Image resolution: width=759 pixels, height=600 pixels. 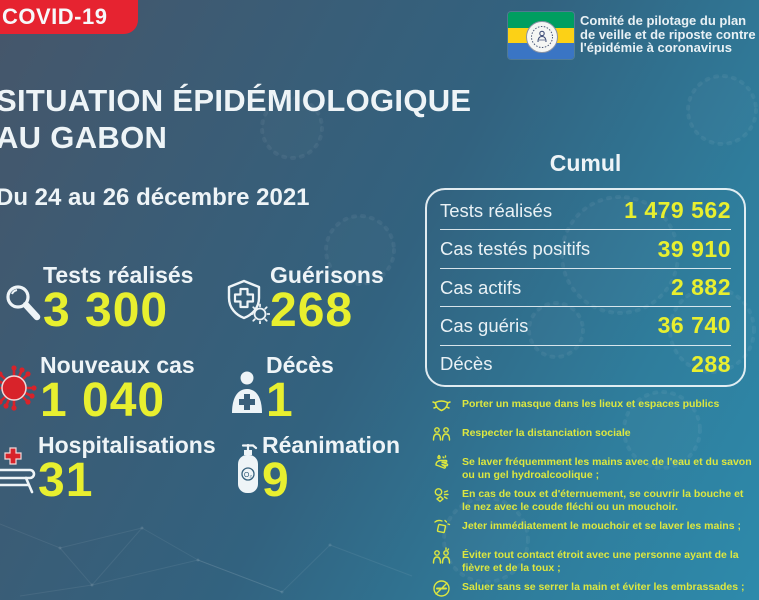 I want to click on cumul-row-value: 1 479 562, so click(x=677, y=210).